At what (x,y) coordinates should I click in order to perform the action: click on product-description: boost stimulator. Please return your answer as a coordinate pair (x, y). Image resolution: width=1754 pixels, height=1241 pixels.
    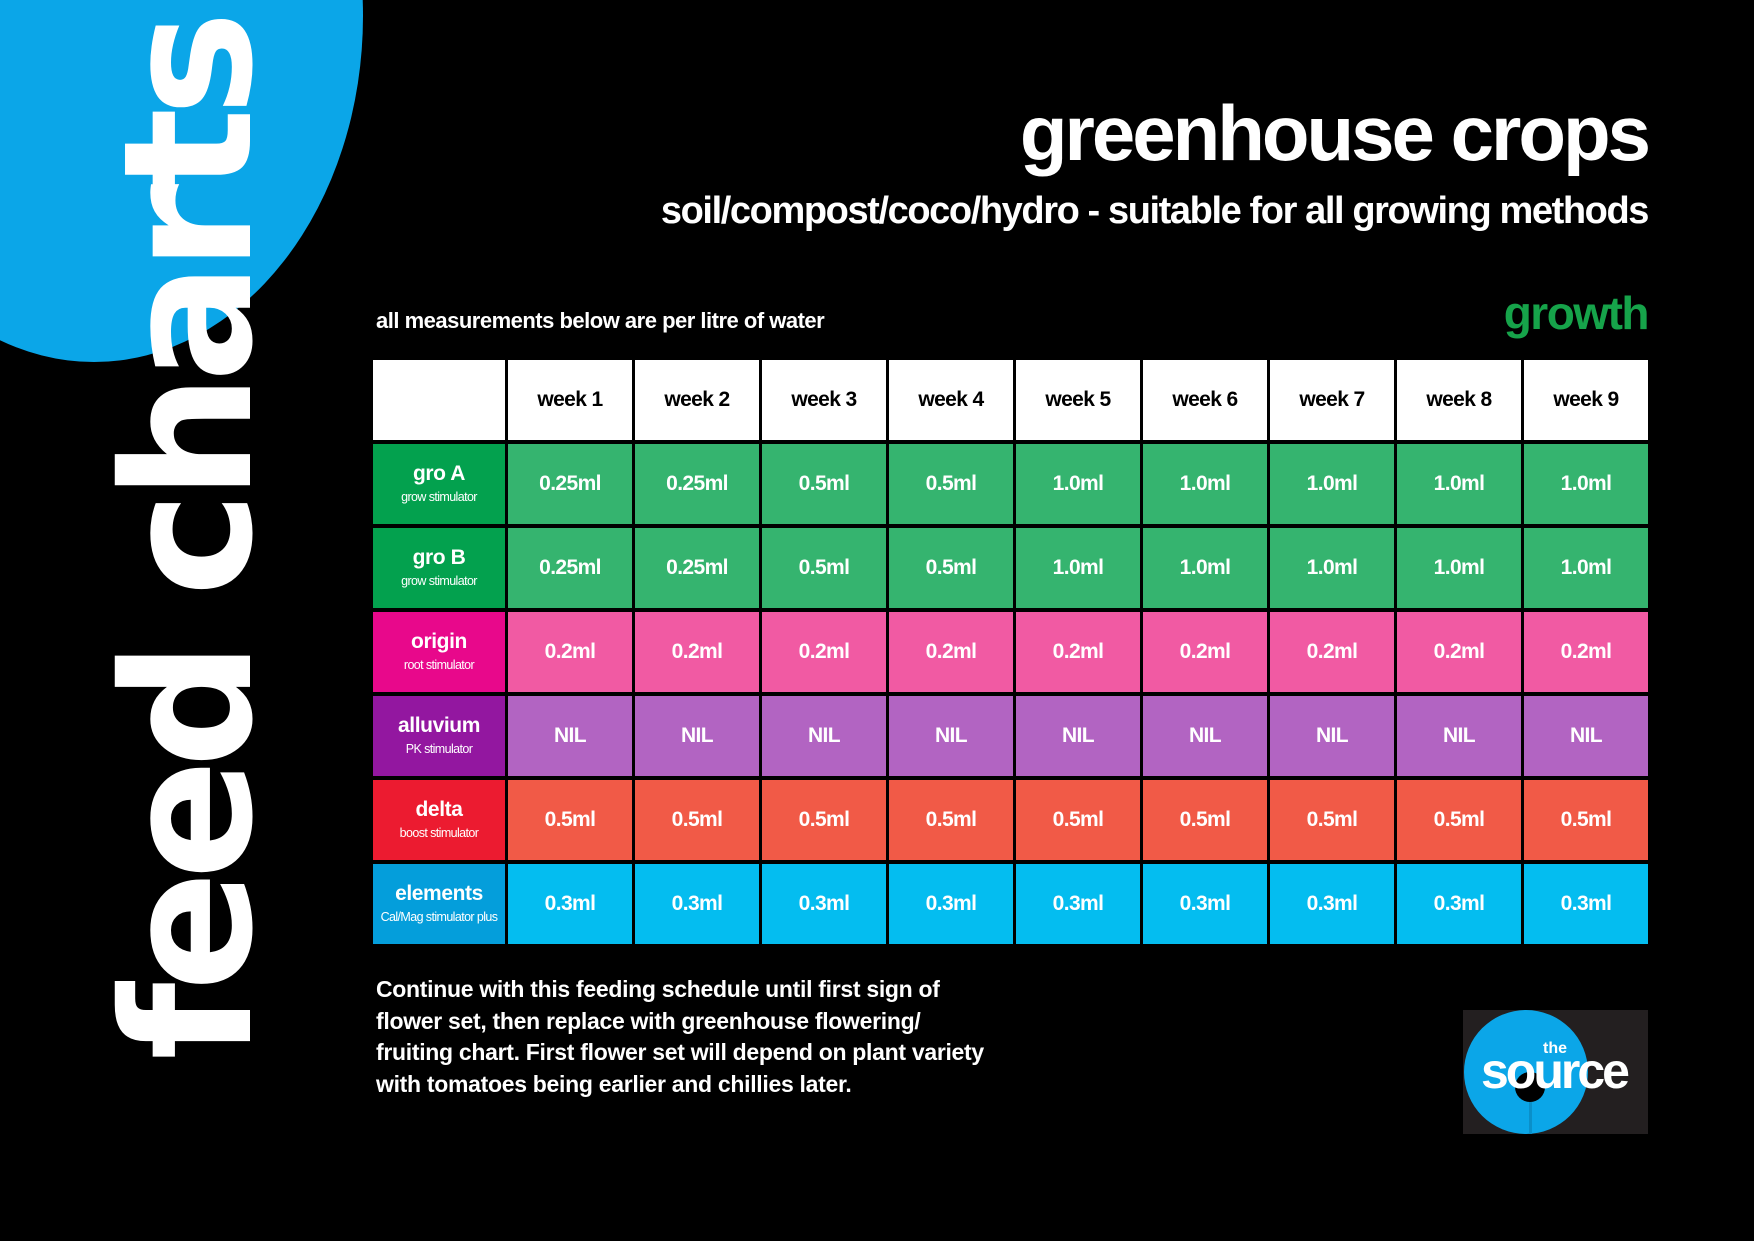
    Looking at the image, I should click on (439, 832).